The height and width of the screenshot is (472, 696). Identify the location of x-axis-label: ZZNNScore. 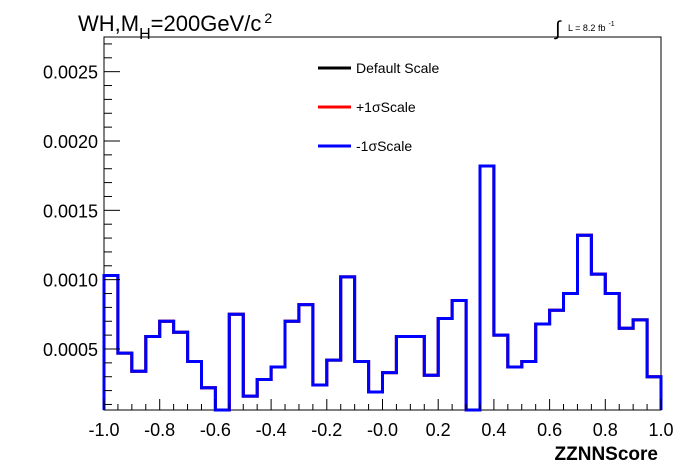
(606, 454).